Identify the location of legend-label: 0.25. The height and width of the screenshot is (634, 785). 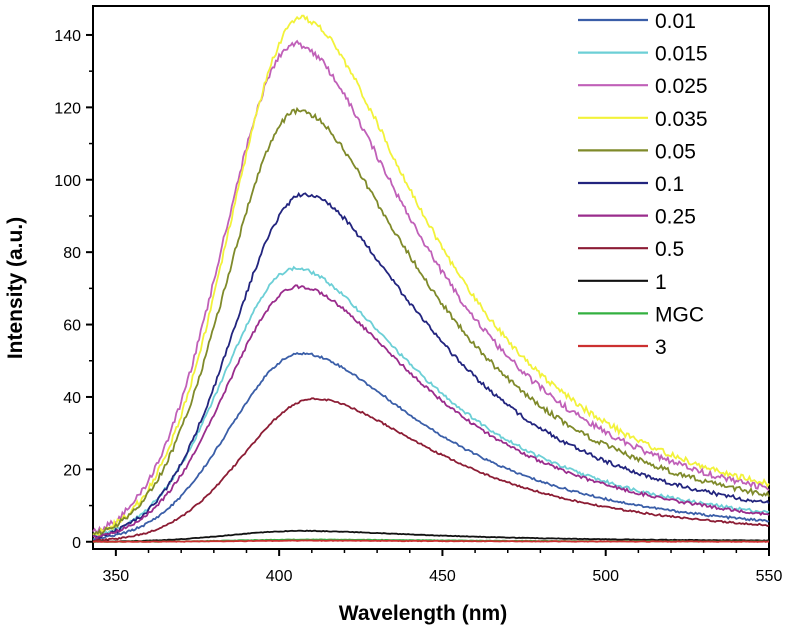
(675, 217).